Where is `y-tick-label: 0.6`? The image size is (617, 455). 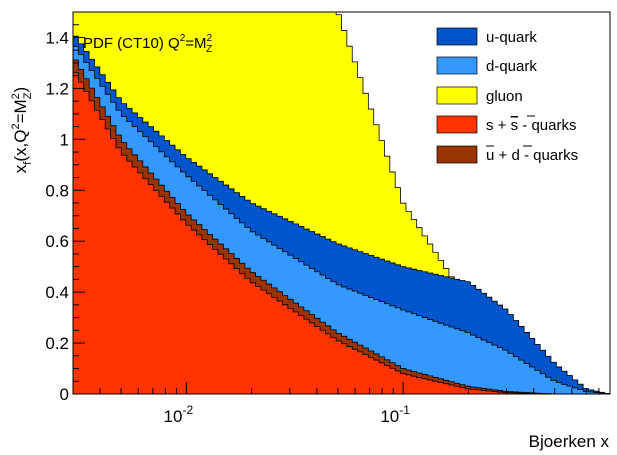 y-tick-label: 0.6 is located at coordinates (57, 241).